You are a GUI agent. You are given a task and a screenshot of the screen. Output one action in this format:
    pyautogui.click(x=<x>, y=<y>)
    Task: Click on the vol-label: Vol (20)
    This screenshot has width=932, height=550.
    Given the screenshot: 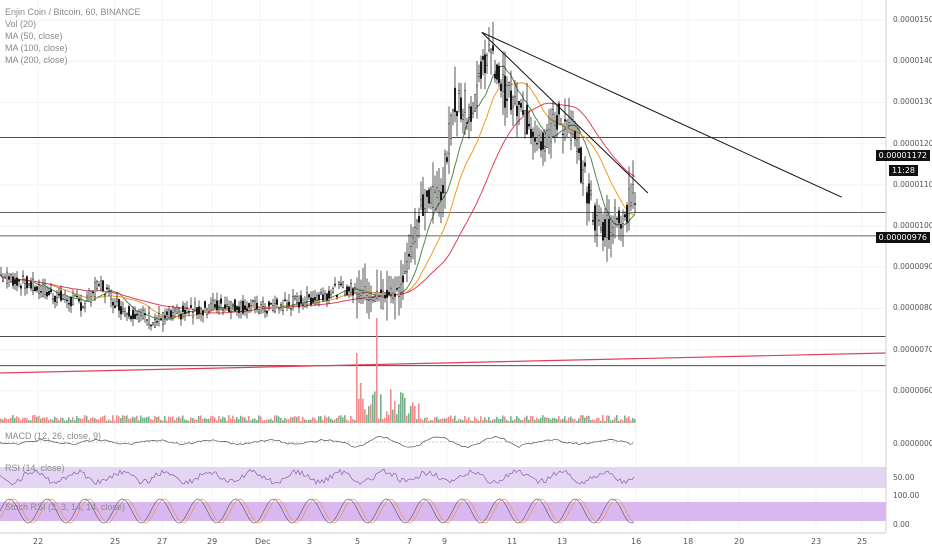 What is the action you would take?
    pyautogui.click(x=21, y=24)
    